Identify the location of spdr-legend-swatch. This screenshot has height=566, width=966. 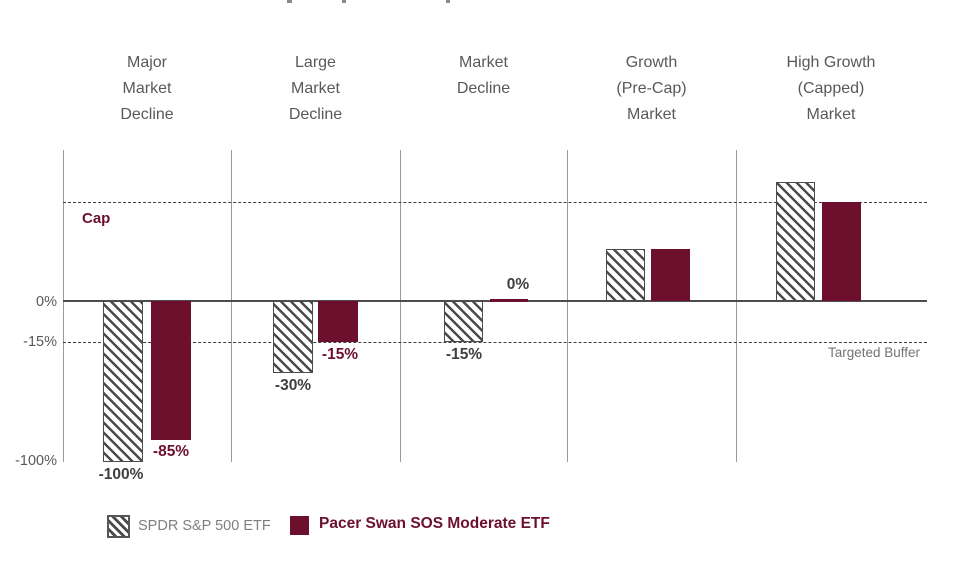
(118, 526).